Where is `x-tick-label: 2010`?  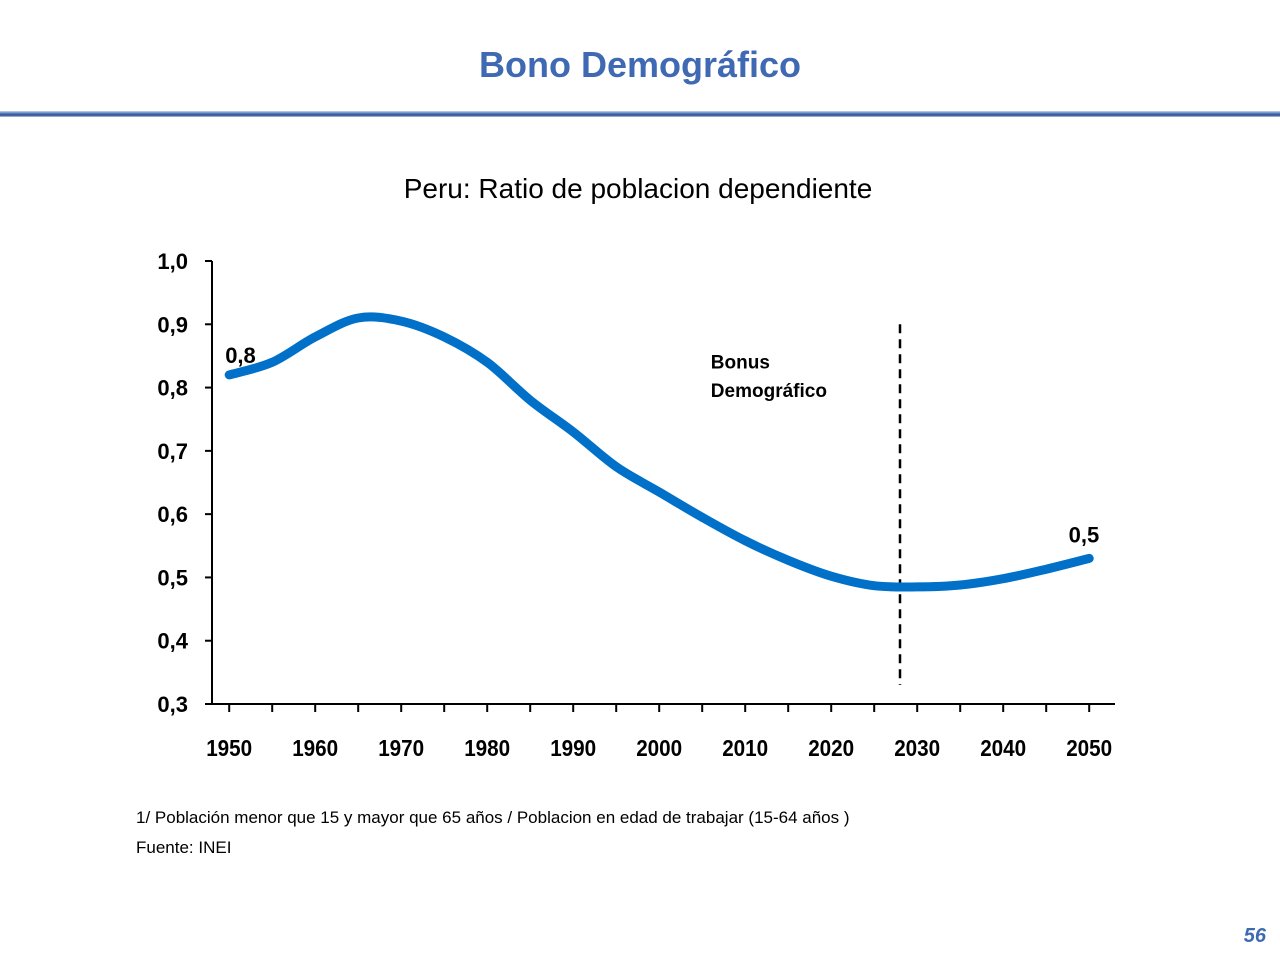
x-tick-label: 2010 is located at coordinates (745, 748).